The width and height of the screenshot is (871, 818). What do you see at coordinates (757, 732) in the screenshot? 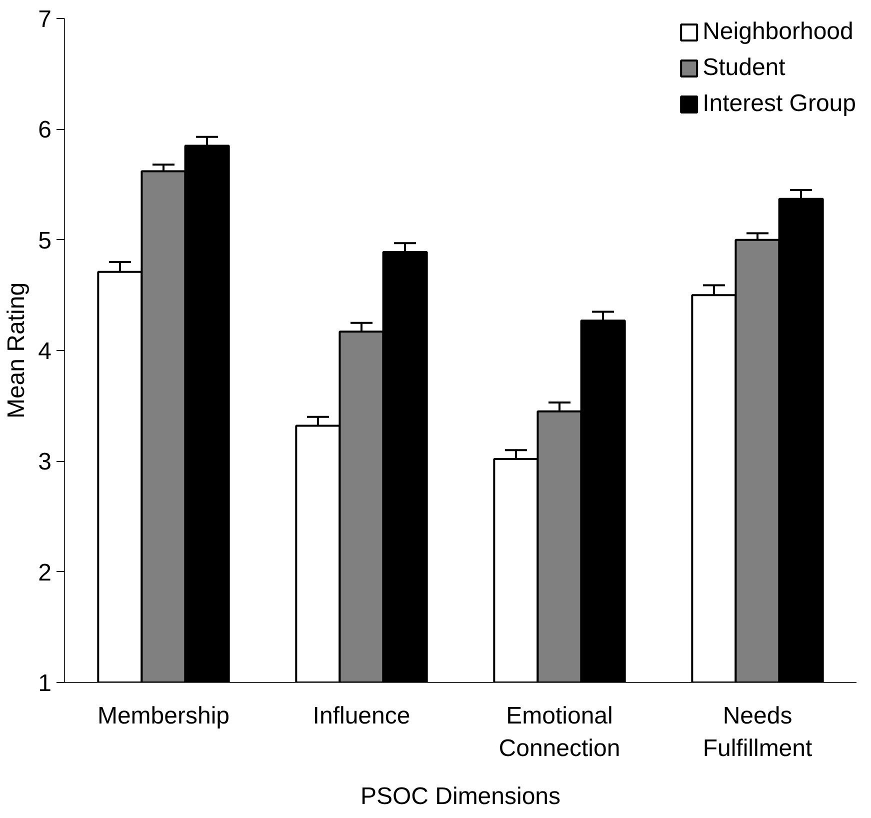
I see `x-tick-label: Needs Fulfillment` at bounding box center [757, 732].